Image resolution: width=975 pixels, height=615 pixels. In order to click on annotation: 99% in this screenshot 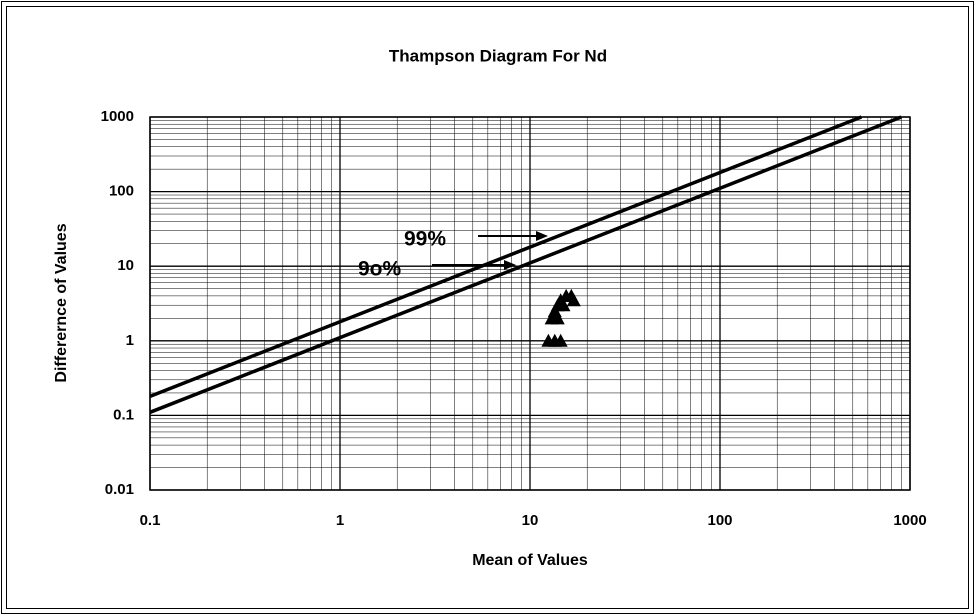, I will do `click(425, 239)`.